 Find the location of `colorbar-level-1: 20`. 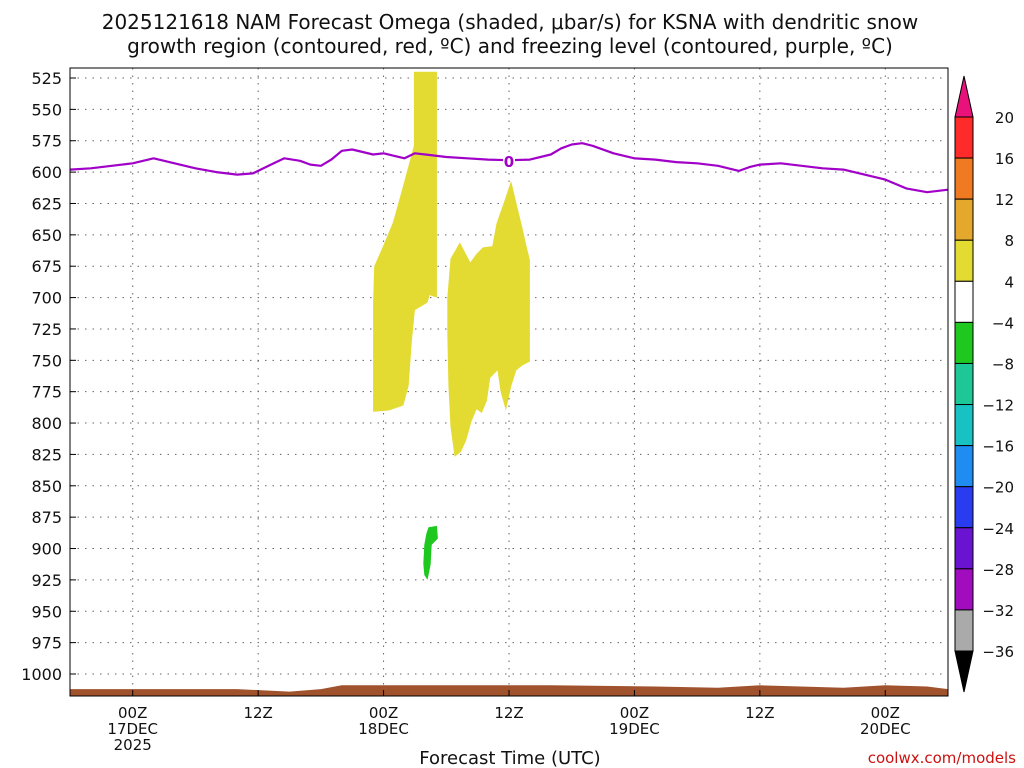

colorbar-level-1: 20 is located at coordinates (1004, 118).